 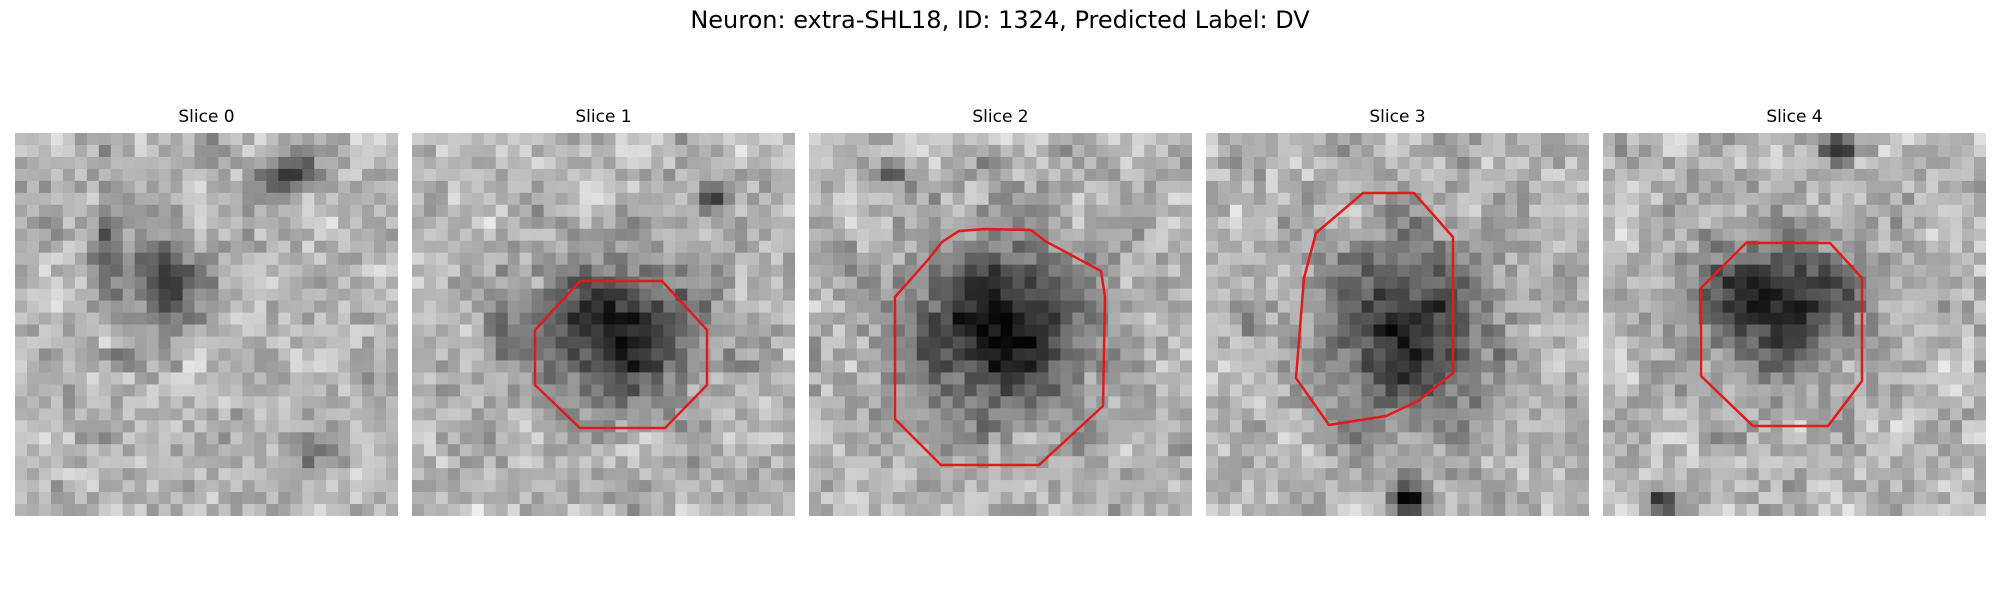 I want to click on slice-2-image, so click(x=1000, y=324).